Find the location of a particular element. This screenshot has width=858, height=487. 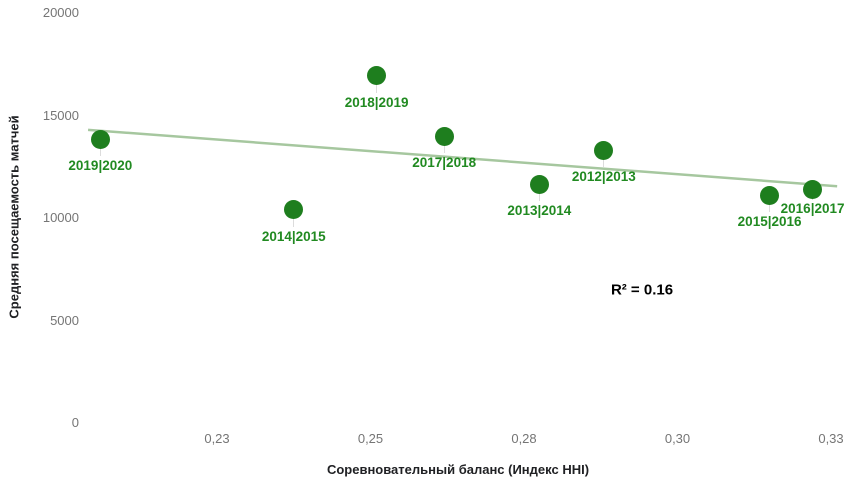

data-point-label: 2012|2013 is located at coordinates (603, 177).